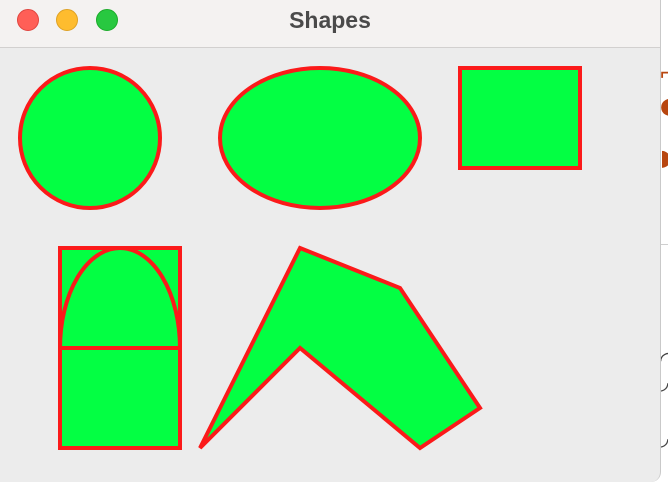 This screenshot has width=668, height=482. I want to click on arch-rectangle-shape, so click(120, 348).